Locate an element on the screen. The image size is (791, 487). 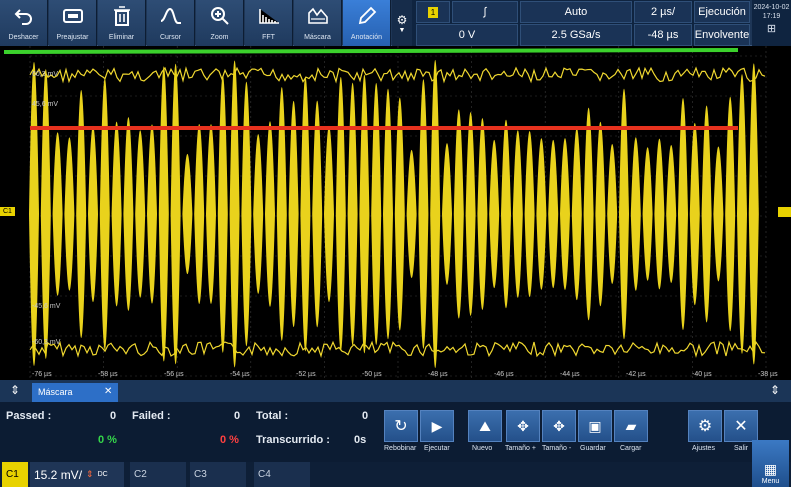
zoom-button: Zoom is located at coordinates (220, 23).